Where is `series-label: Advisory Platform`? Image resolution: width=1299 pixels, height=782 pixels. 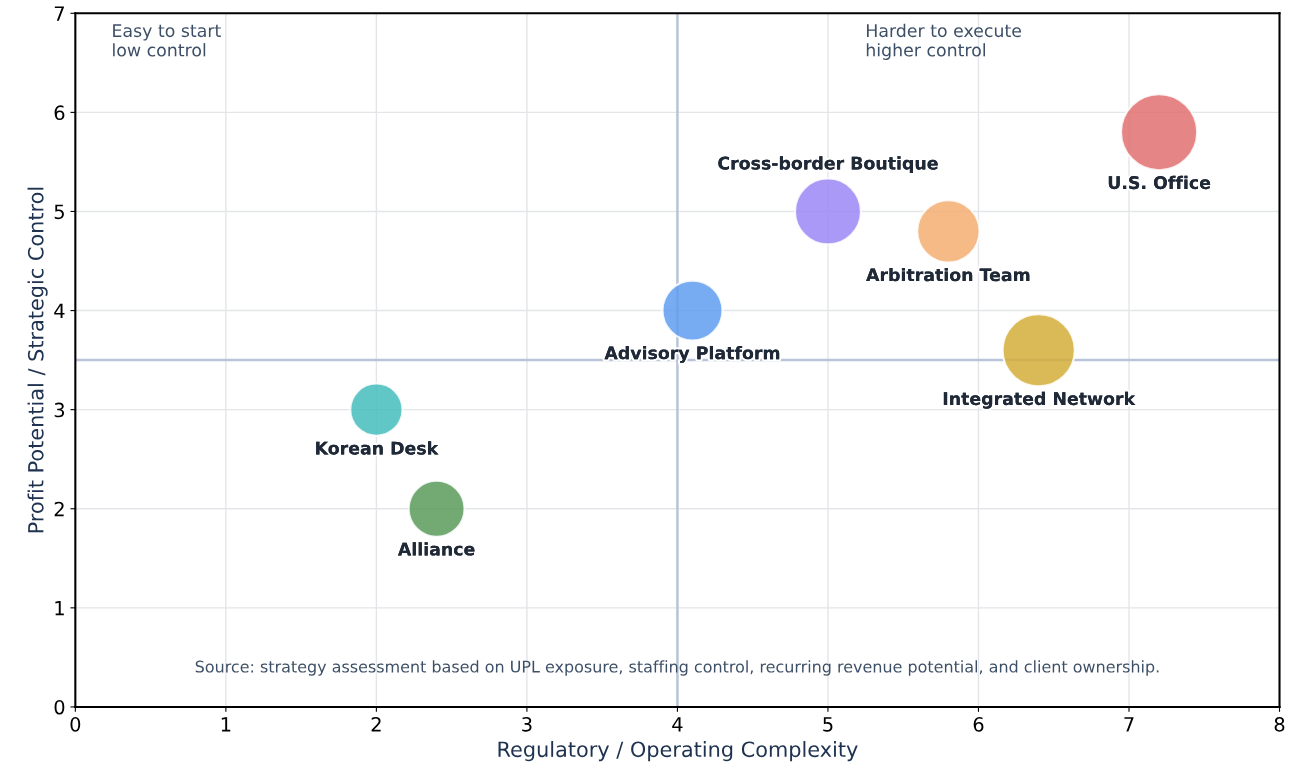
series-label: Advisory Platform is located at coordinates (692, 354).